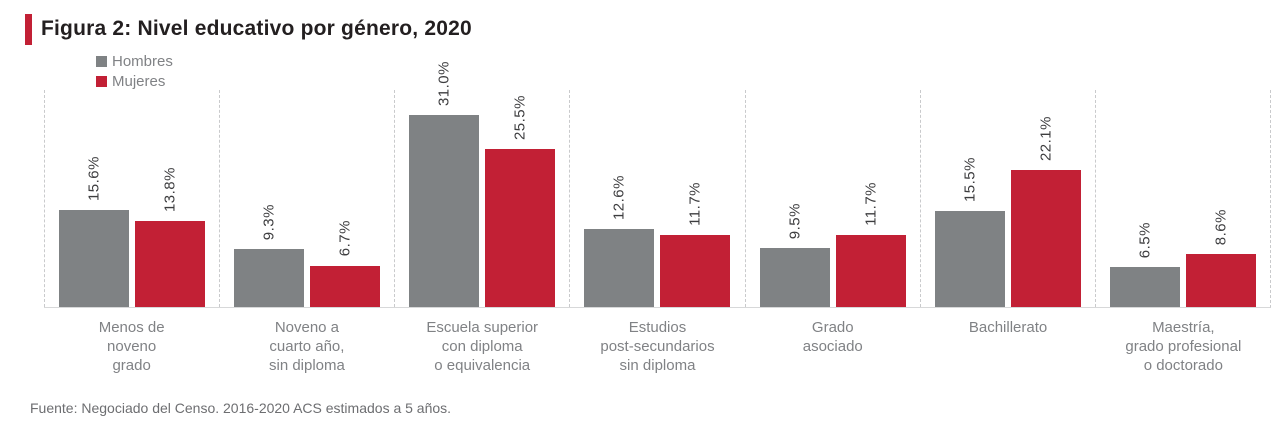  What do you see at coordinates (170, 190) in the screenshot?
I see `bar-value-label: 13.8%` at bounding box center [170, 190].